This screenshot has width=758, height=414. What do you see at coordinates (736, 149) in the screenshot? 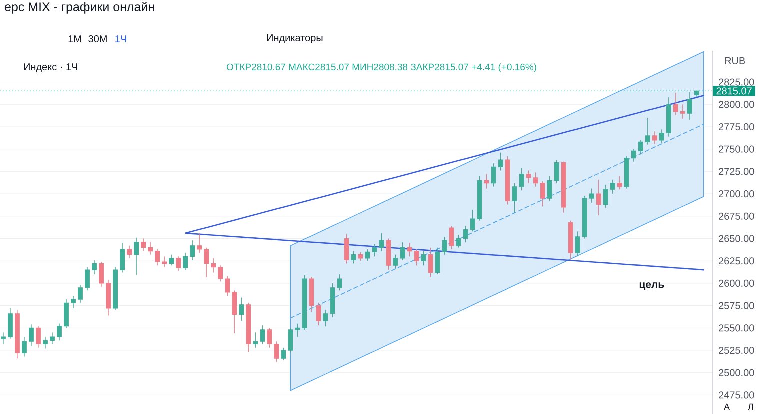
I see `y-tick-label: 2750.00` at bounding box center [736, 149].